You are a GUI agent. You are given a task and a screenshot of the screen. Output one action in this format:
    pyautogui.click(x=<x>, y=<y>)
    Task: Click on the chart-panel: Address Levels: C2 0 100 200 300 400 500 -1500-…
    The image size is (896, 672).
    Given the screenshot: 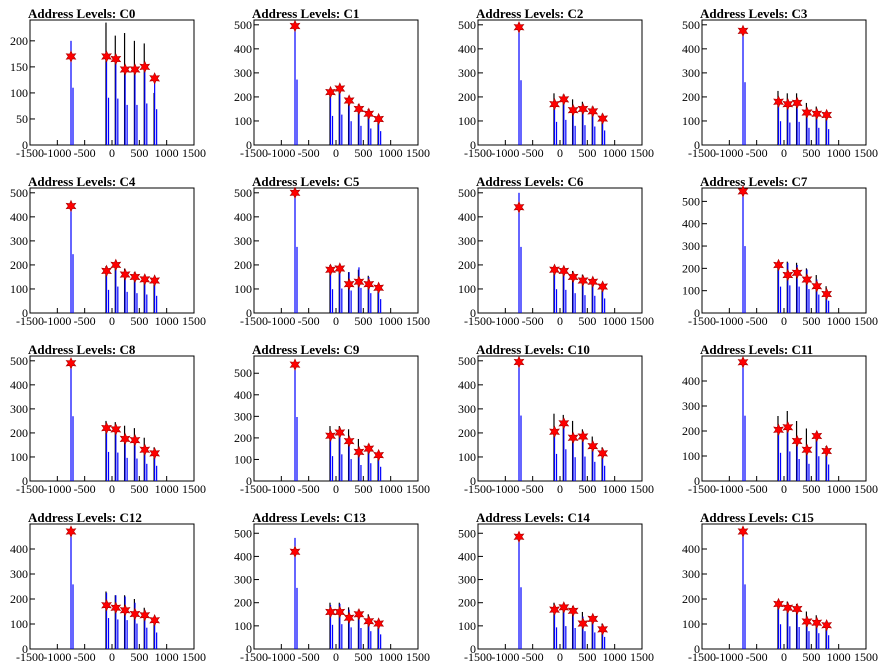 What is the action you would take?
    pyautogui.click(x=560, y=84)
    